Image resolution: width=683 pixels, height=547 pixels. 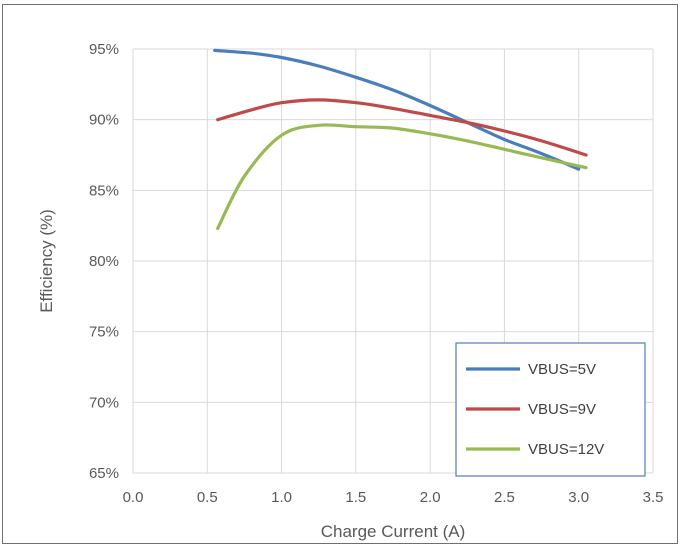 What do you see at coordinates (355, 497) in the screenshot?
I see `x-tick-label: 1.5` at bounding box center [355, 497].